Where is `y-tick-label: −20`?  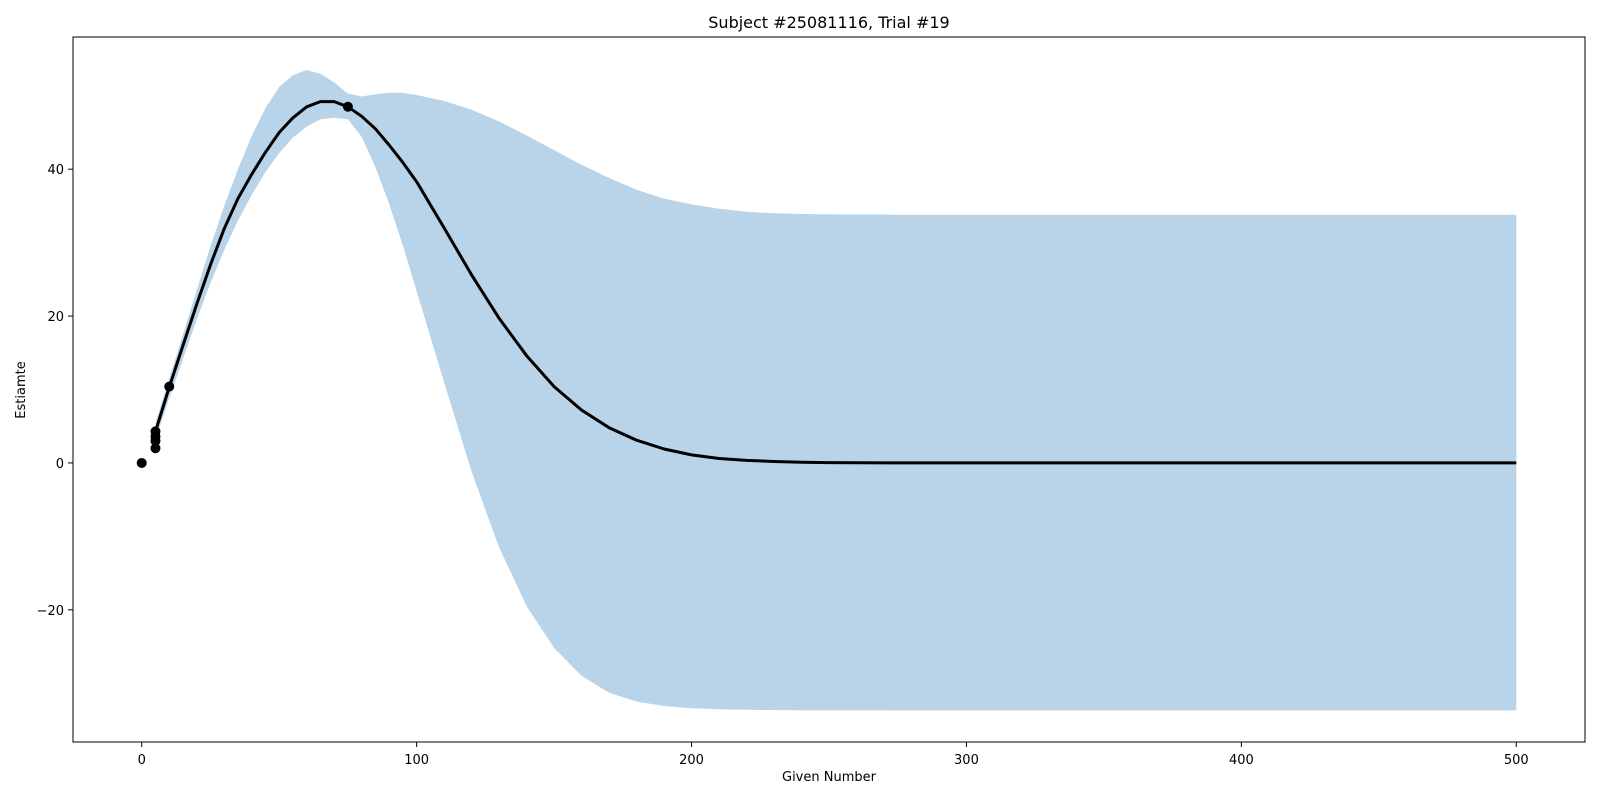 y-tick-label: −20 is located at coordinates (50, 611).